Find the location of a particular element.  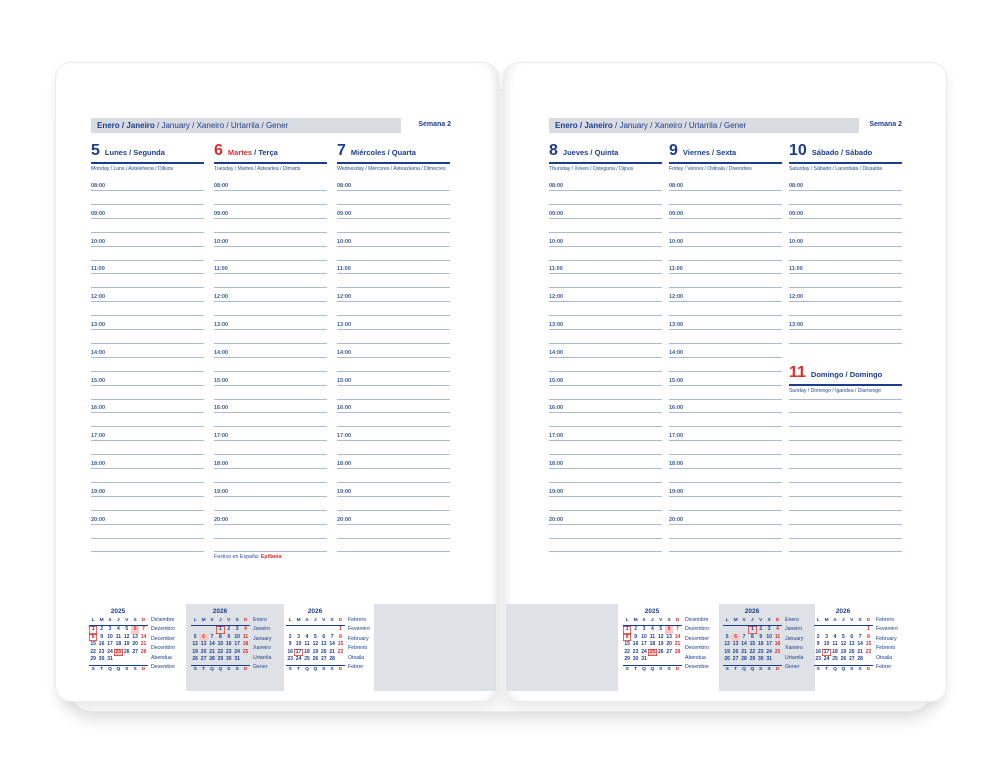

minical-day: 26 is located at coordinates (126, 651).